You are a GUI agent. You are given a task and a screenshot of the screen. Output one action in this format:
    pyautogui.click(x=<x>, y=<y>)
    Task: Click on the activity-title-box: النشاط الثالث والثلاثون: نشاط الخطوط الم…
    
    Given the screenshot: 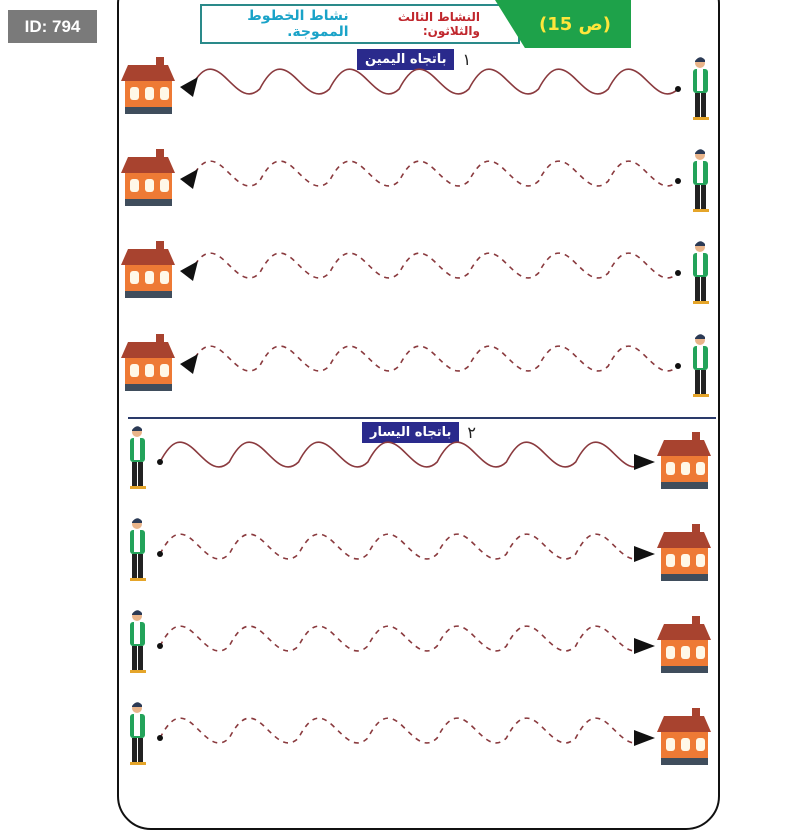 What is the action you would take?
    pyautogui.click(x=360, y=24)
    